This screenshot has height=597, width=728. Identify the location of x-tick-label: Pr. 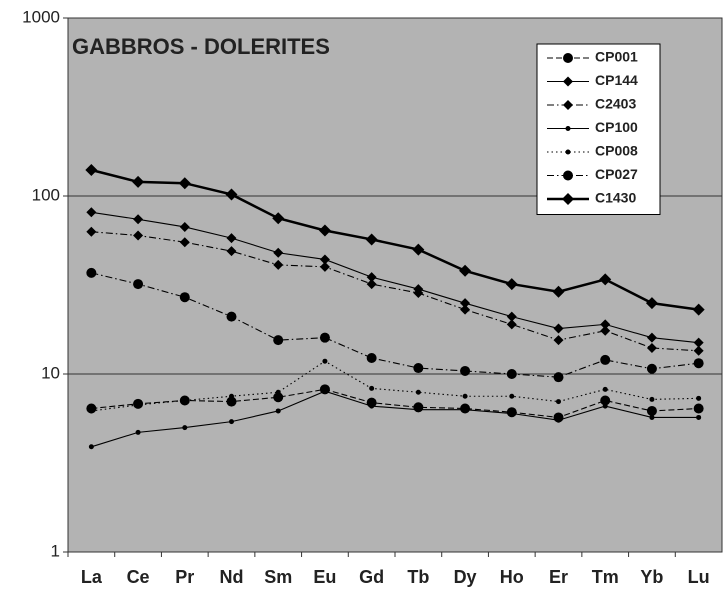
(184, 577).